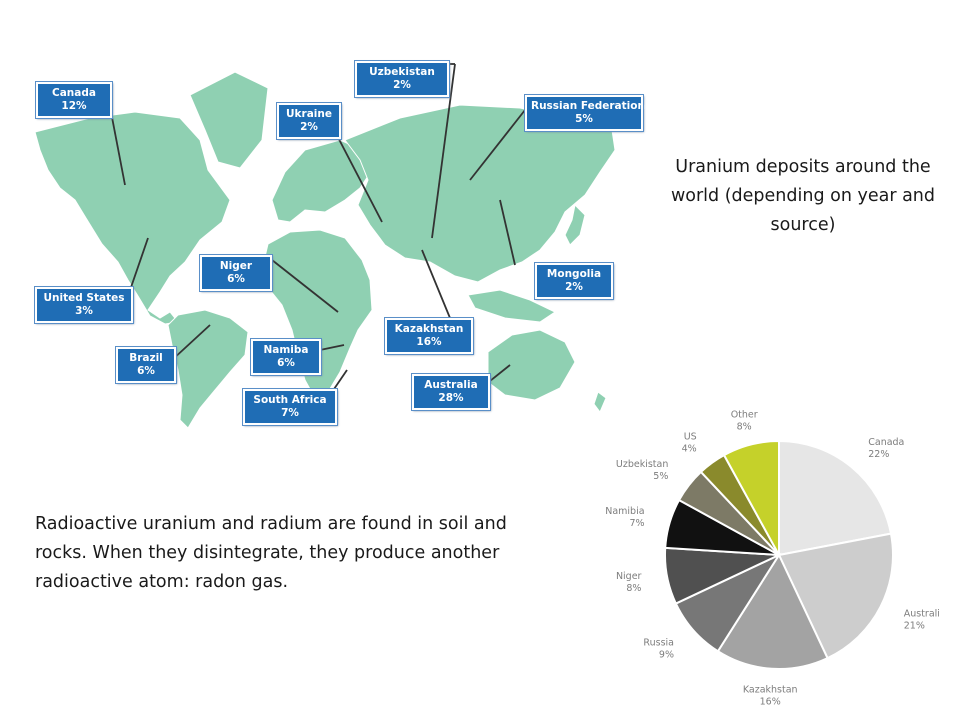 The image size is (960, 720). What do you see at coordinates (138, 267) in the screenshot?
I see `leader-line-united-states` at bounding box center [138, 267].